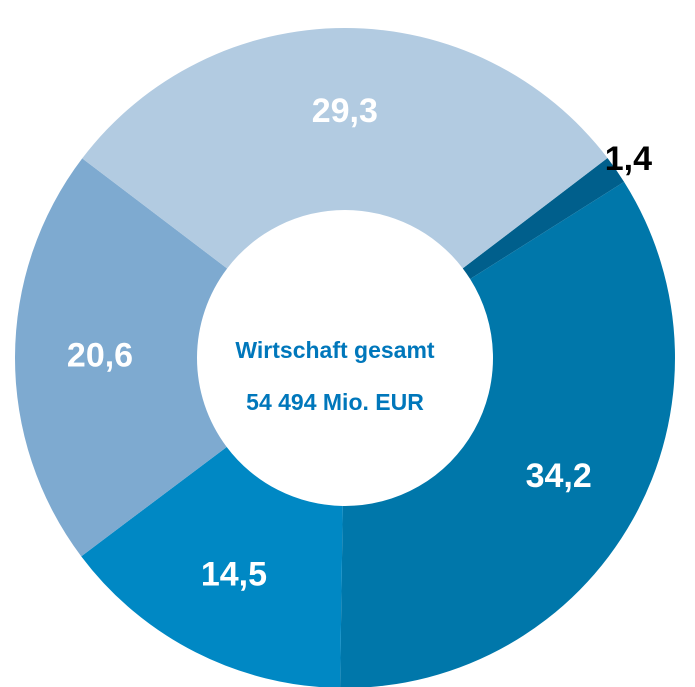 The height and width of the screenshot is (687, 695). What do you see at coordinates (335, 402) in the screenshot?
I see `center-total: 54 494 Mio. EUR` at bounding box center [335, 402].